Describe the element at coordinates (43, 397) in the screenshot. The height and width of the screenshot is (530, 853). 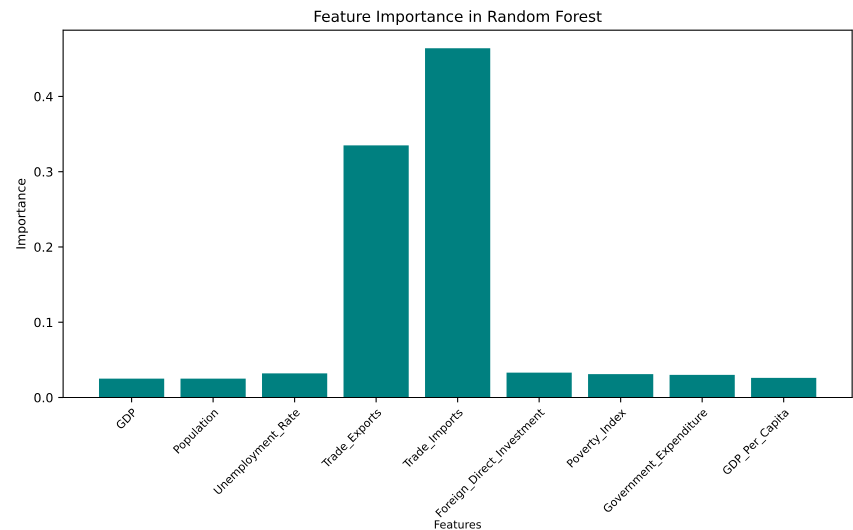
I see `y-tick-label: 0.0` at that location.